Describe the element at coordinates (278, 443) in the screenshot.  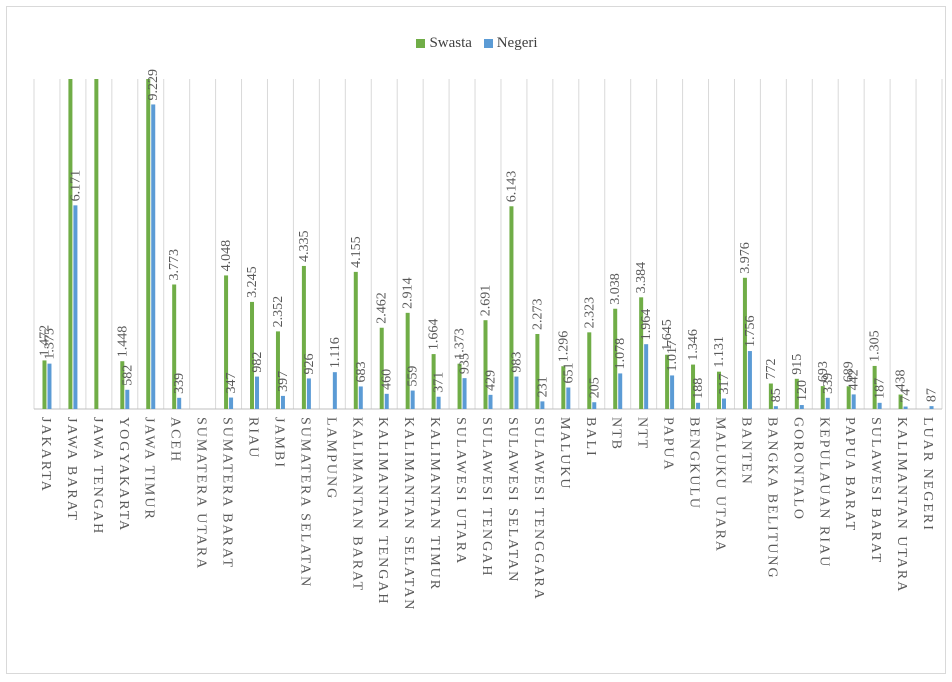
I see `category-label: JAMBI` at that location.